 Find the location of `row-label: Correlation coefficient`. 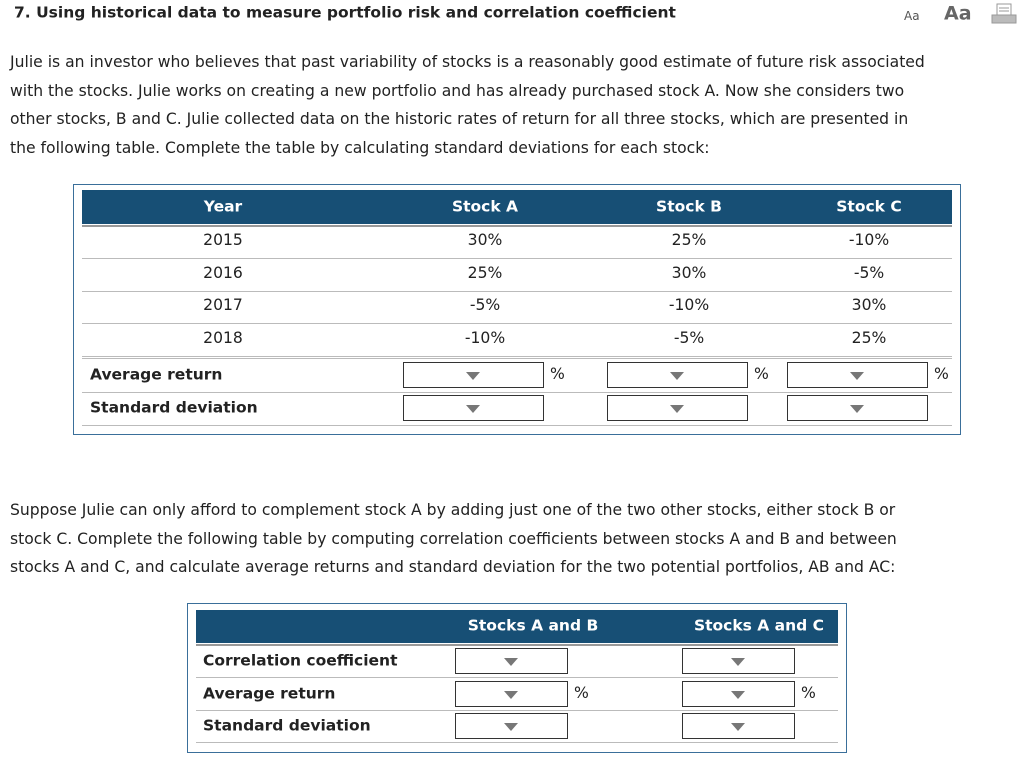

row-label: Correlation coefficient is located at coordinates (300, 660).